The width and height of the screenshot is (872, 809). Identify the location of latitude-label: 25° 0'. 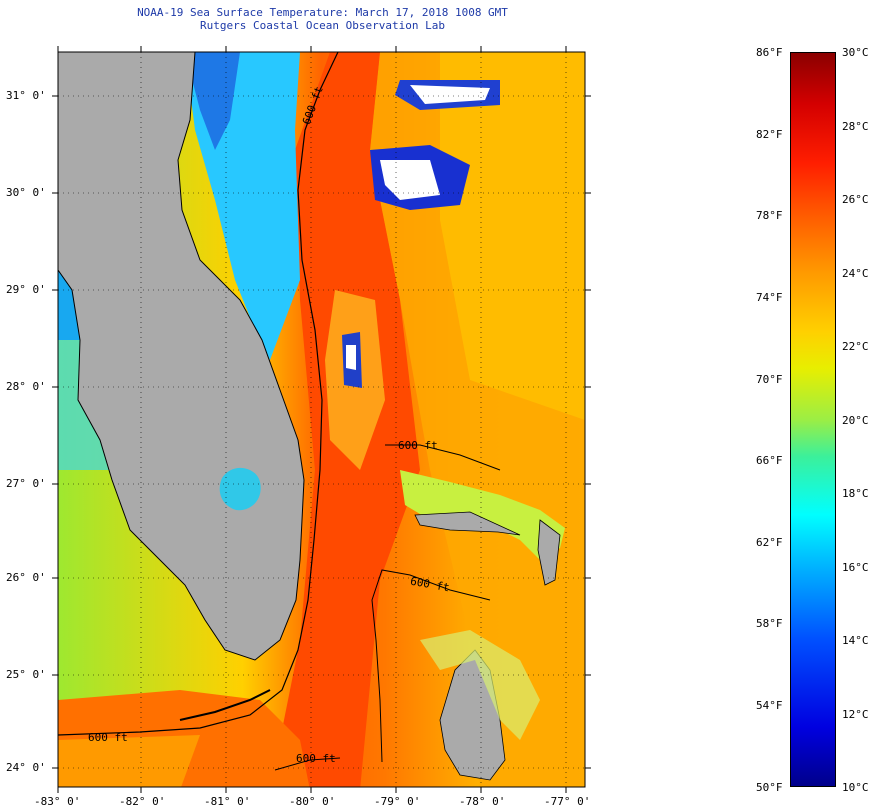
(26, 674).